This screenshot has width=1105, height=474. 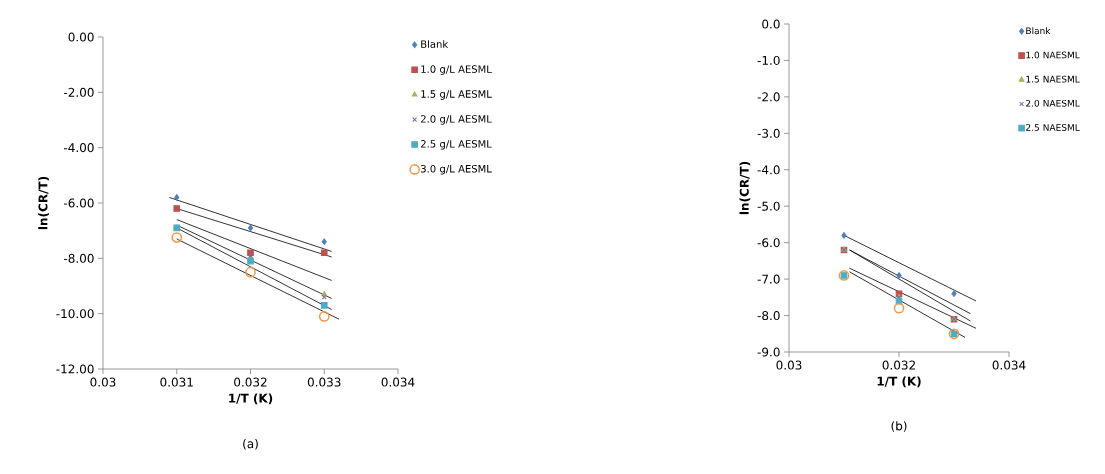 What do you see at coordinates (79, 148) in the screenshot?
I see `y-tick-label: -4.00` at bounding box center [79, 148].